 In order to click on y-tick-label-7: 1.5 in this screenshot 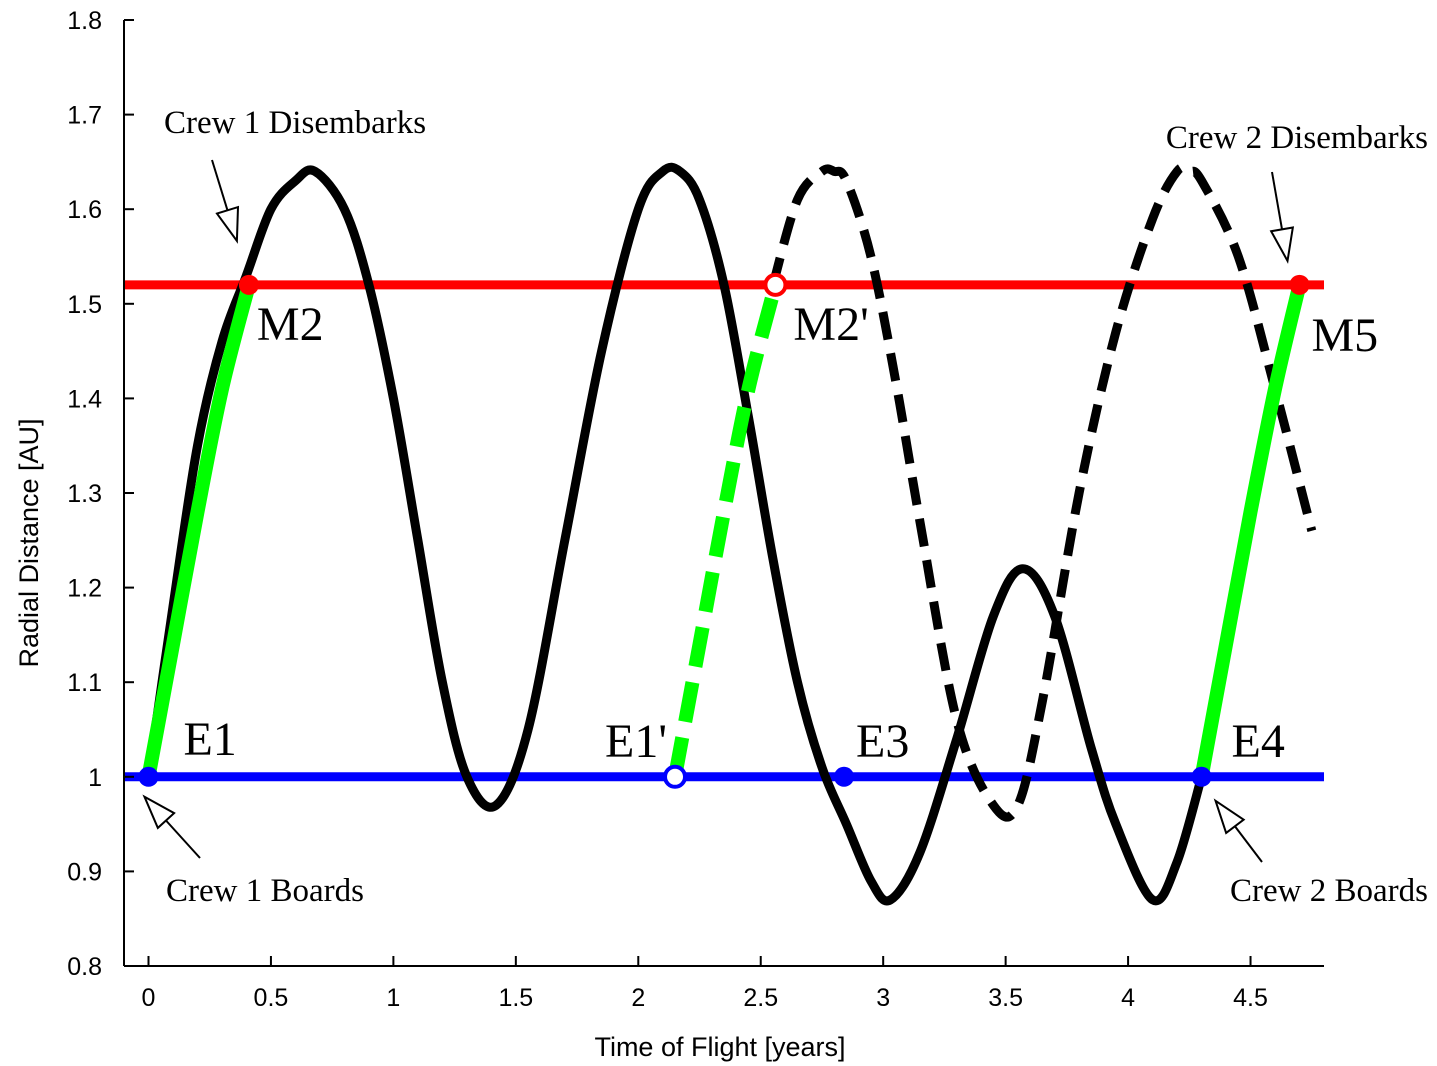, I will do `click(84, 305)`.